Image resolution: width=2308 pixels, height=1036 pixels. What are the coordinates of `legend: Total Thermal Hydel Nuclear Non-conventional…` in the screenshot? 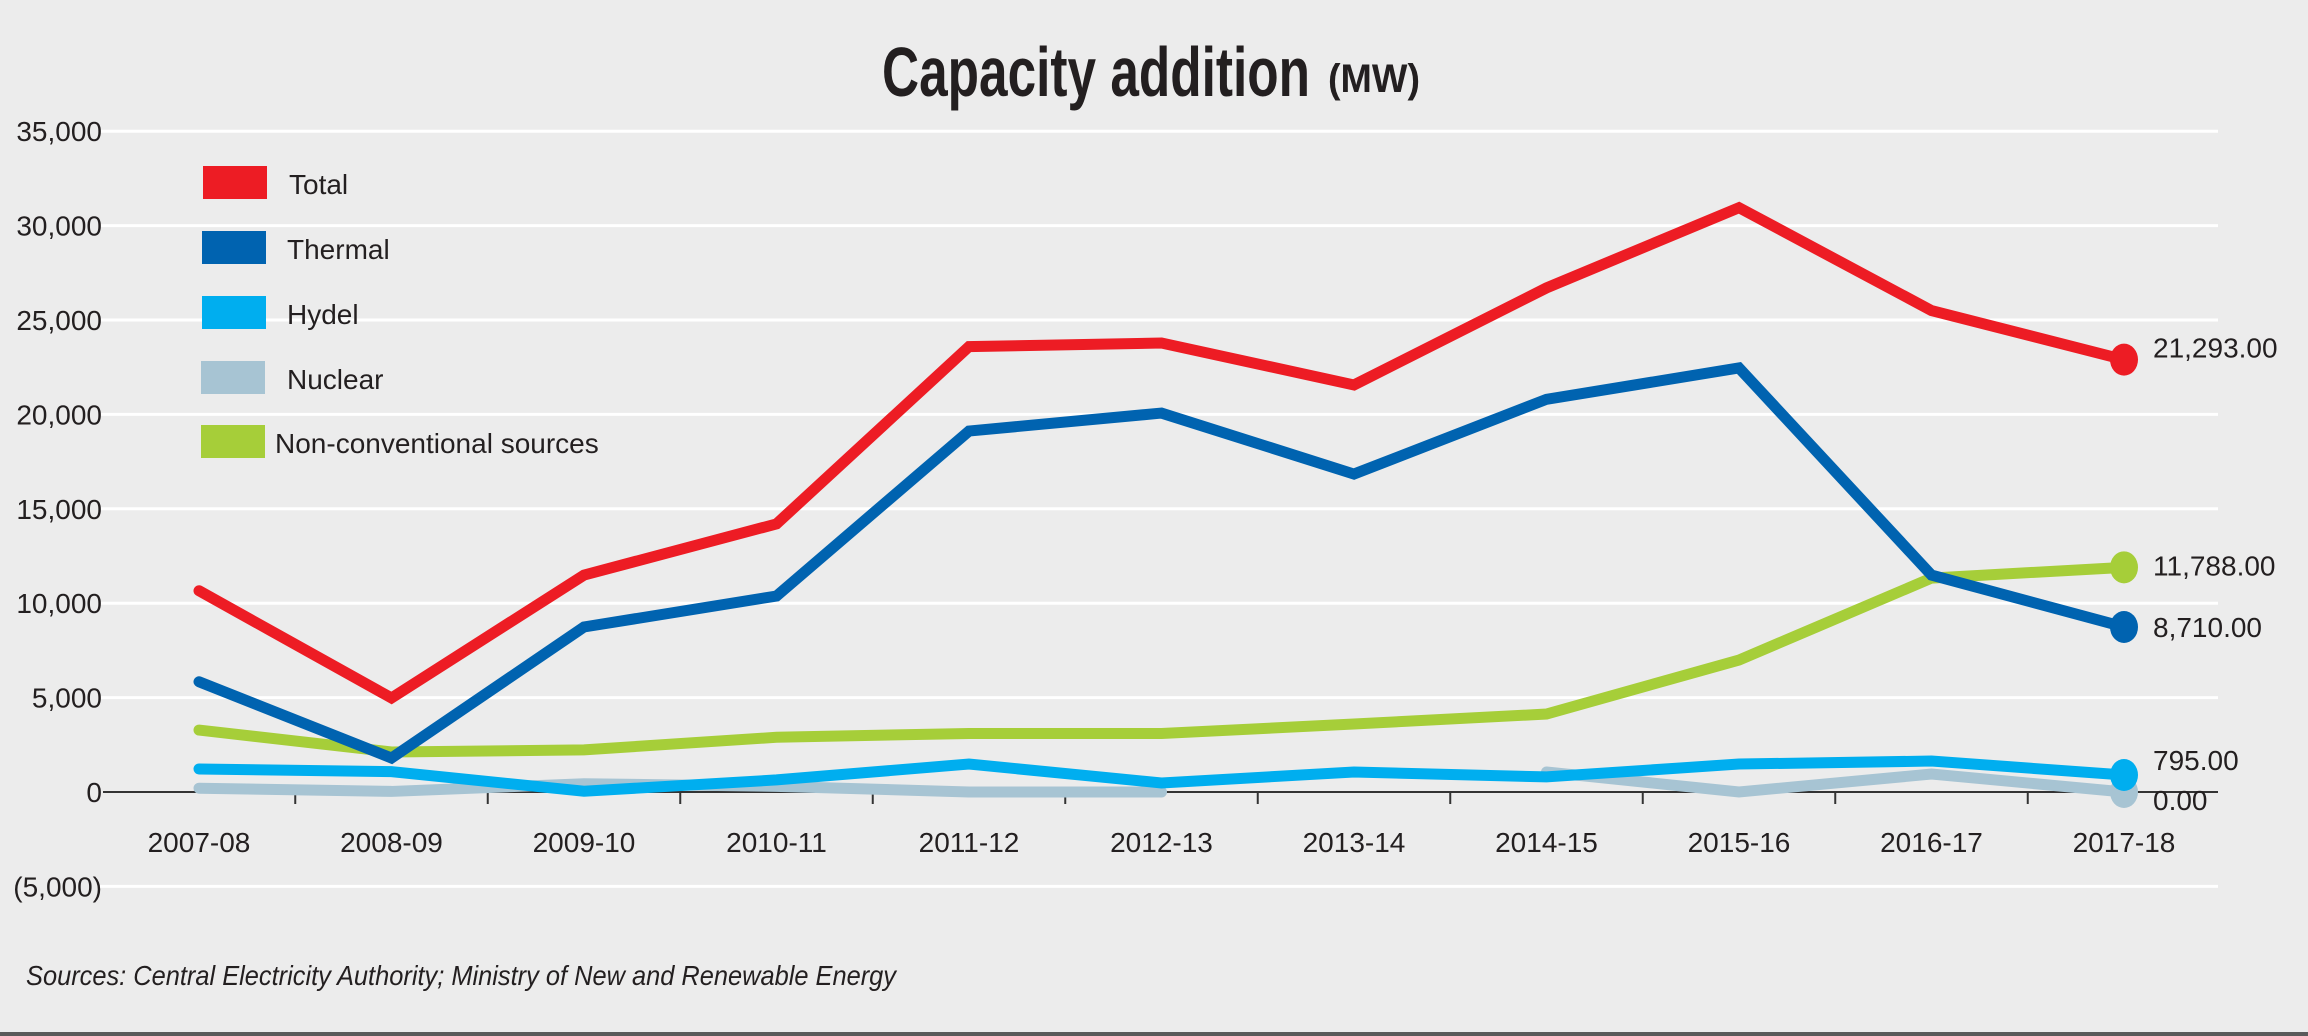 It's located at (400, 312).